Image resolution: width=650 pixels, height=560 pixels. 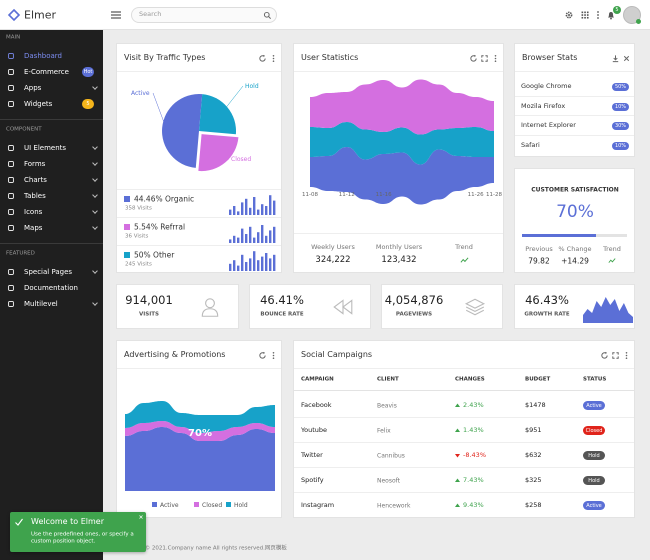 I want to click on status-text: Hold, so click(x=594, y=455).